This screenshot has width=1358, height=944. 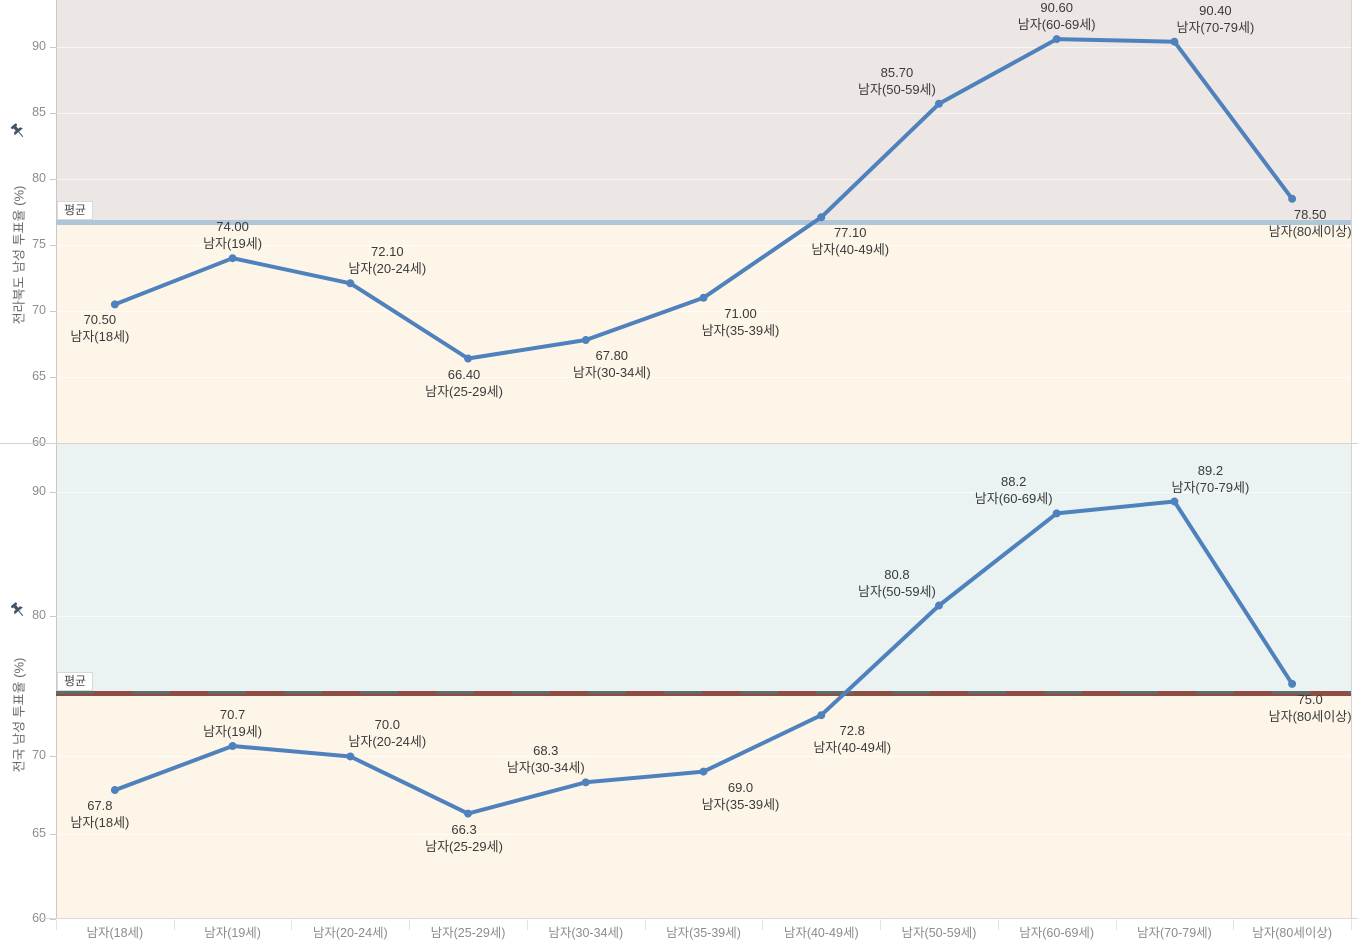 I want to click on data-category: 남자(50-59세), so click(x=897, y=591).